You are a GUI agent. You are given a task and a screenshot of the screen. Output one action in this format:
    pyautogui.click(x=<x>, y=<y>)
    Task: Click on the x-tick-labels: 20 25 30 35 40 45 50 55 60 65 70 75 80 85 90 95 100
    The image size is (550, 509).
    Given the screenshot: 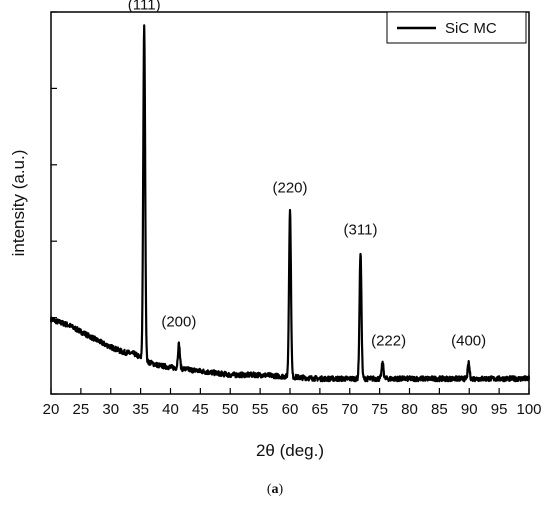 What is the action you would take?
    pyautogui.click(x=292, y=409)
    